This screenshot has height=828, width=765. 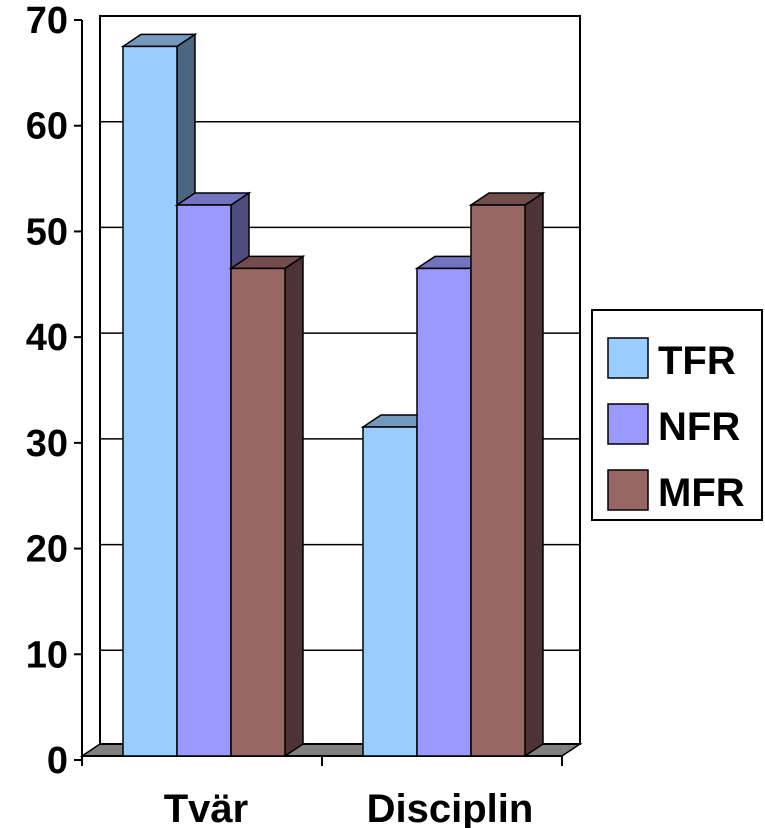 I want to click on bar-MFR-Tvär, so click(x=267, y=506).